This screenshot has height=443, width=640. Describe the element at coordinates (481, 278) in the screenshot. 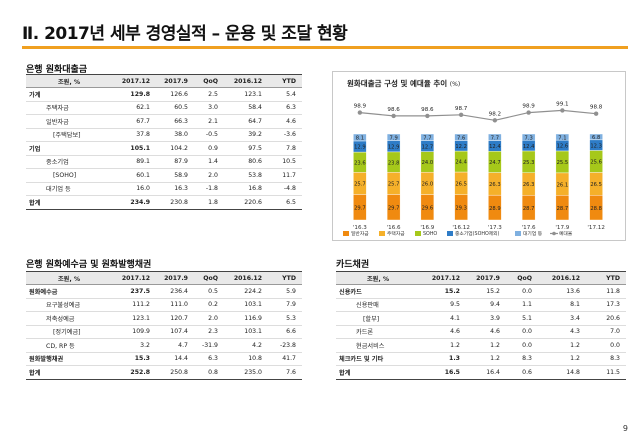

I see `cards-header-row: 조원, % 2017.12 2017.9 QoQ 2016.12 YTD` at that location.